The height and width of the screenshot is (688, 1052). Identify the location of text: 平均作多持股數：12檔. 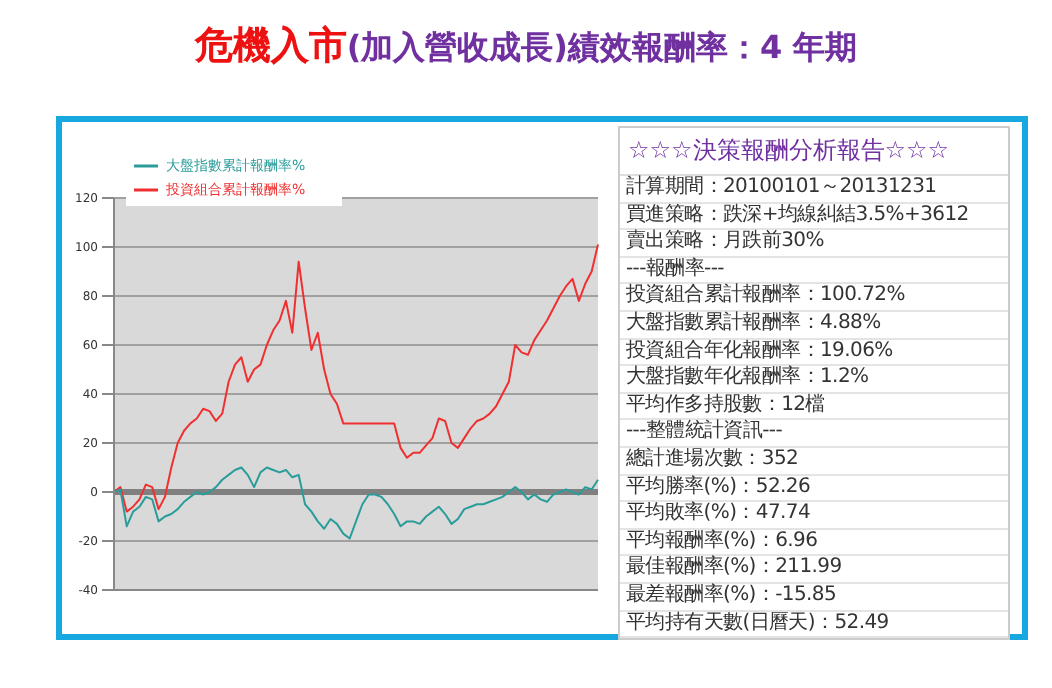
(814, 407).